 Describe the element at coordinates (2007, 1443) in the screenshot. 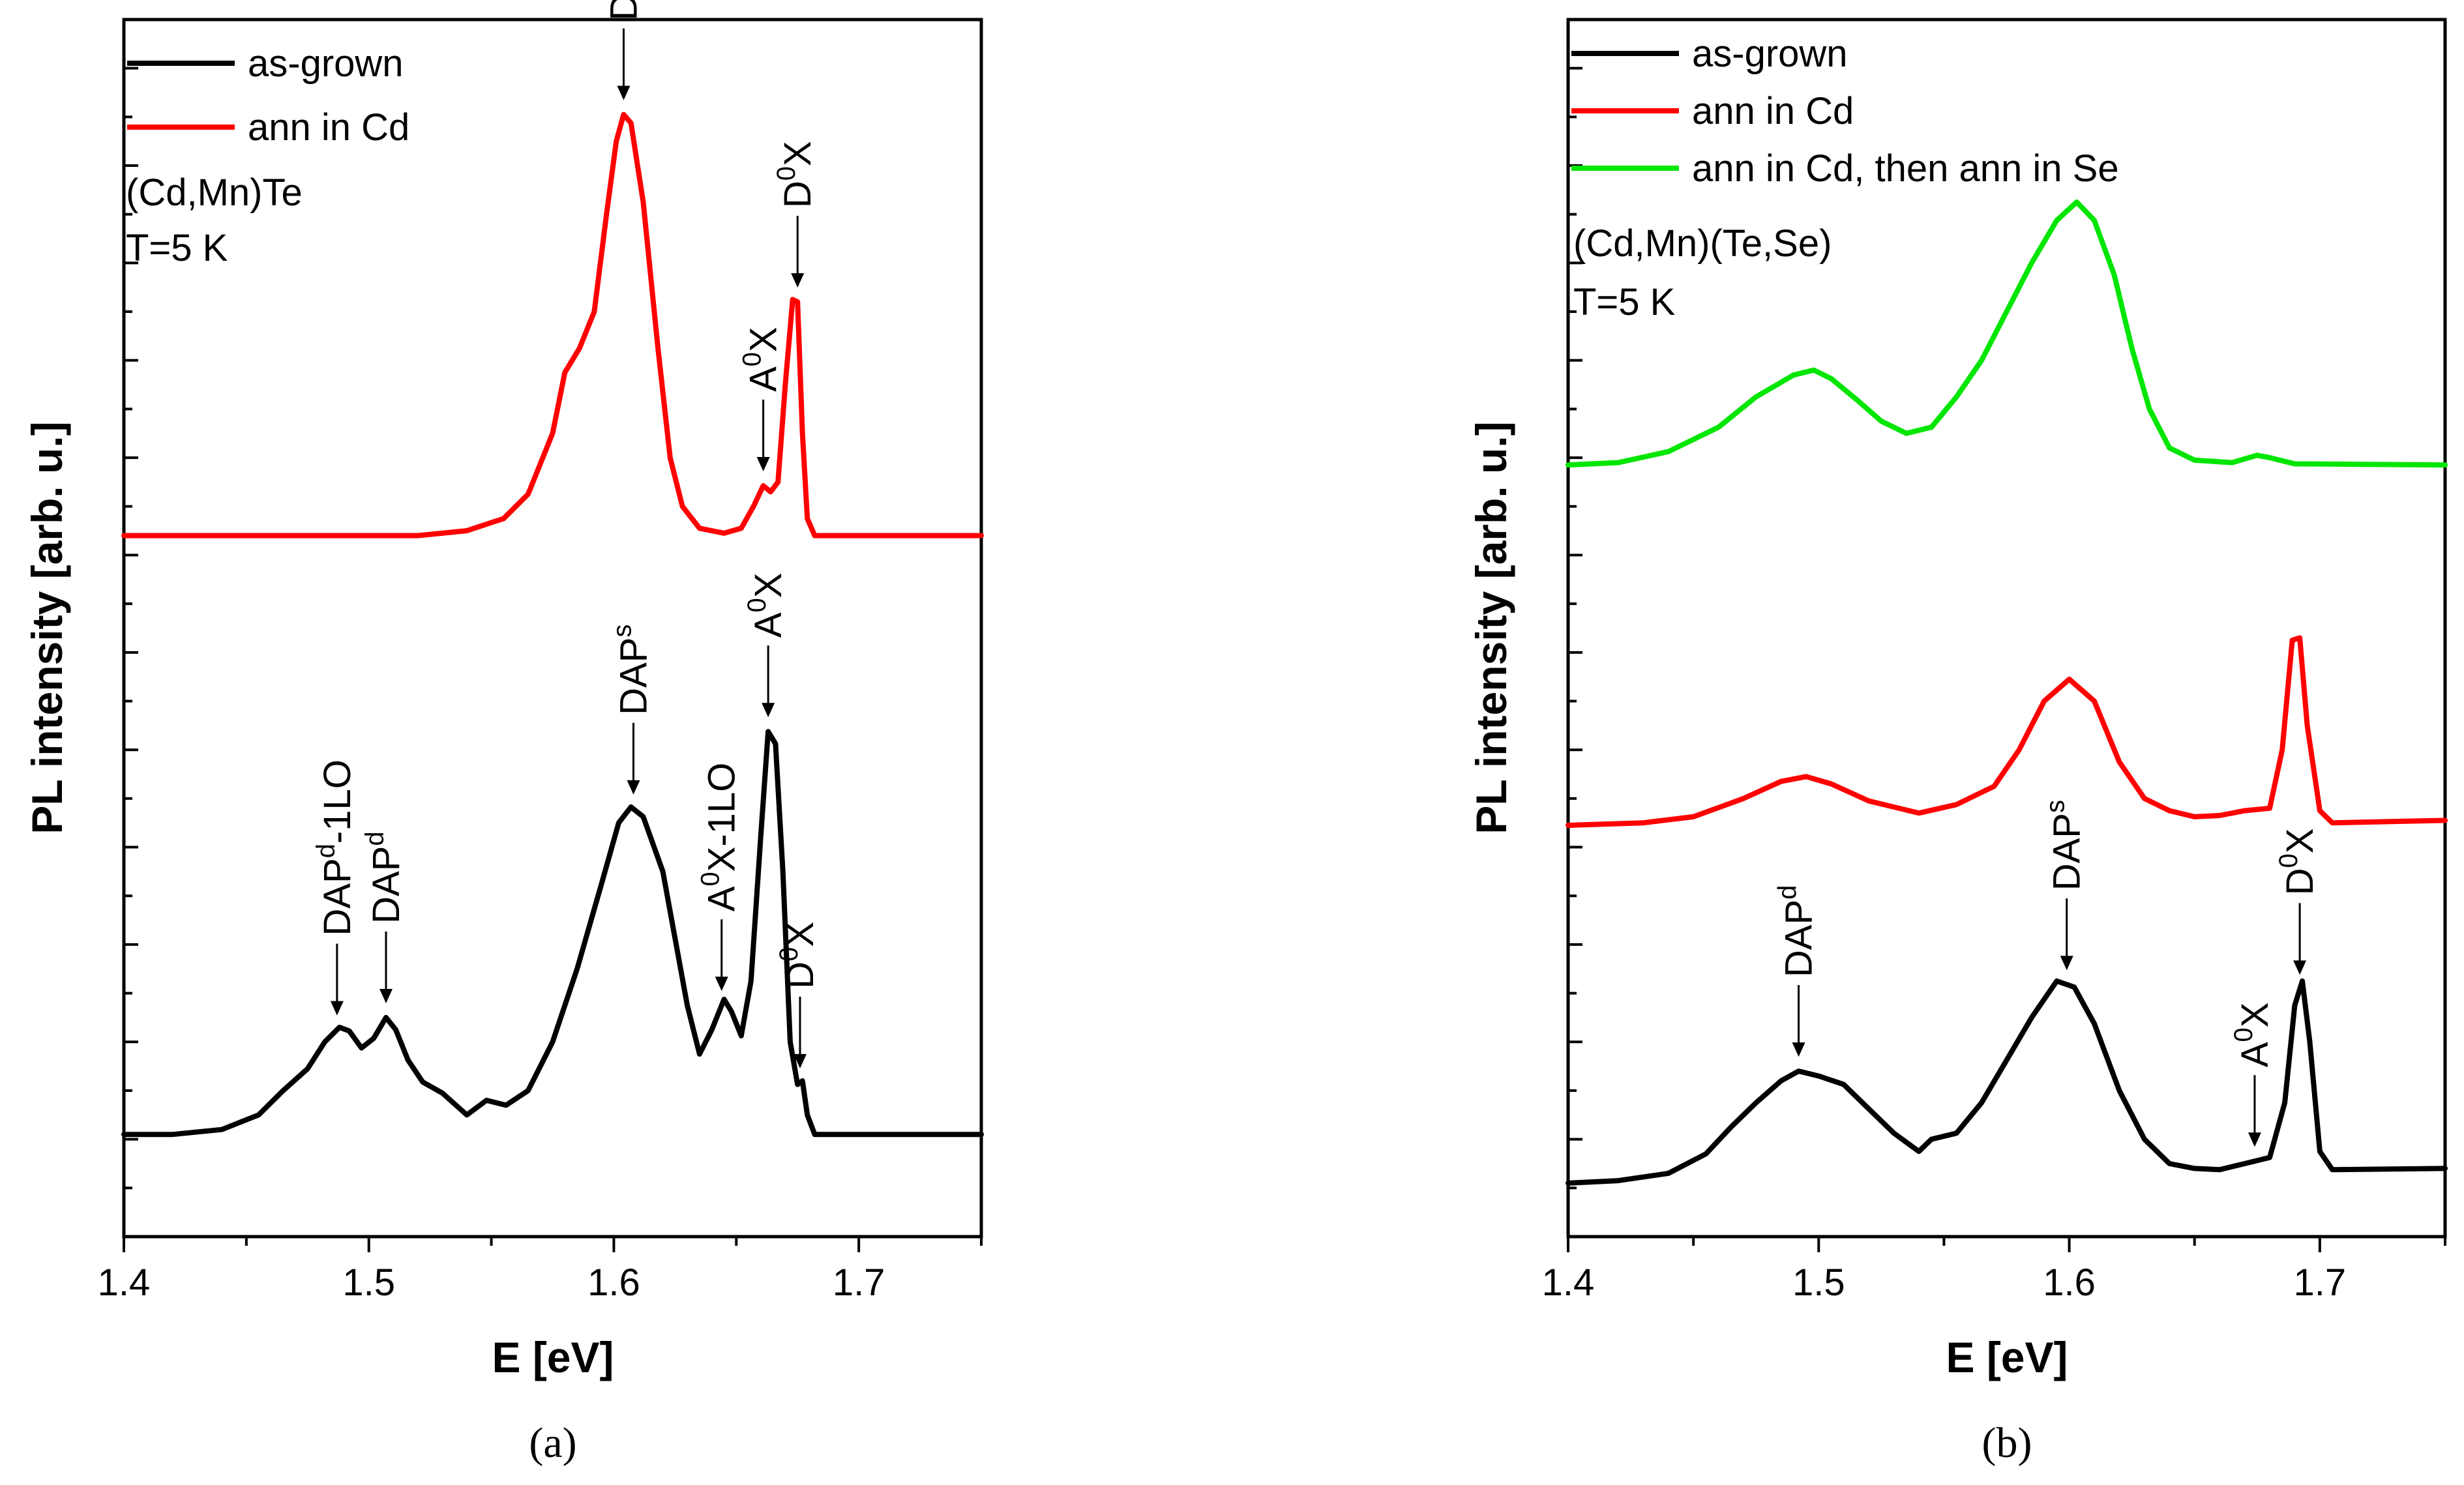

I see `panel-label-b: (b)` at that location.